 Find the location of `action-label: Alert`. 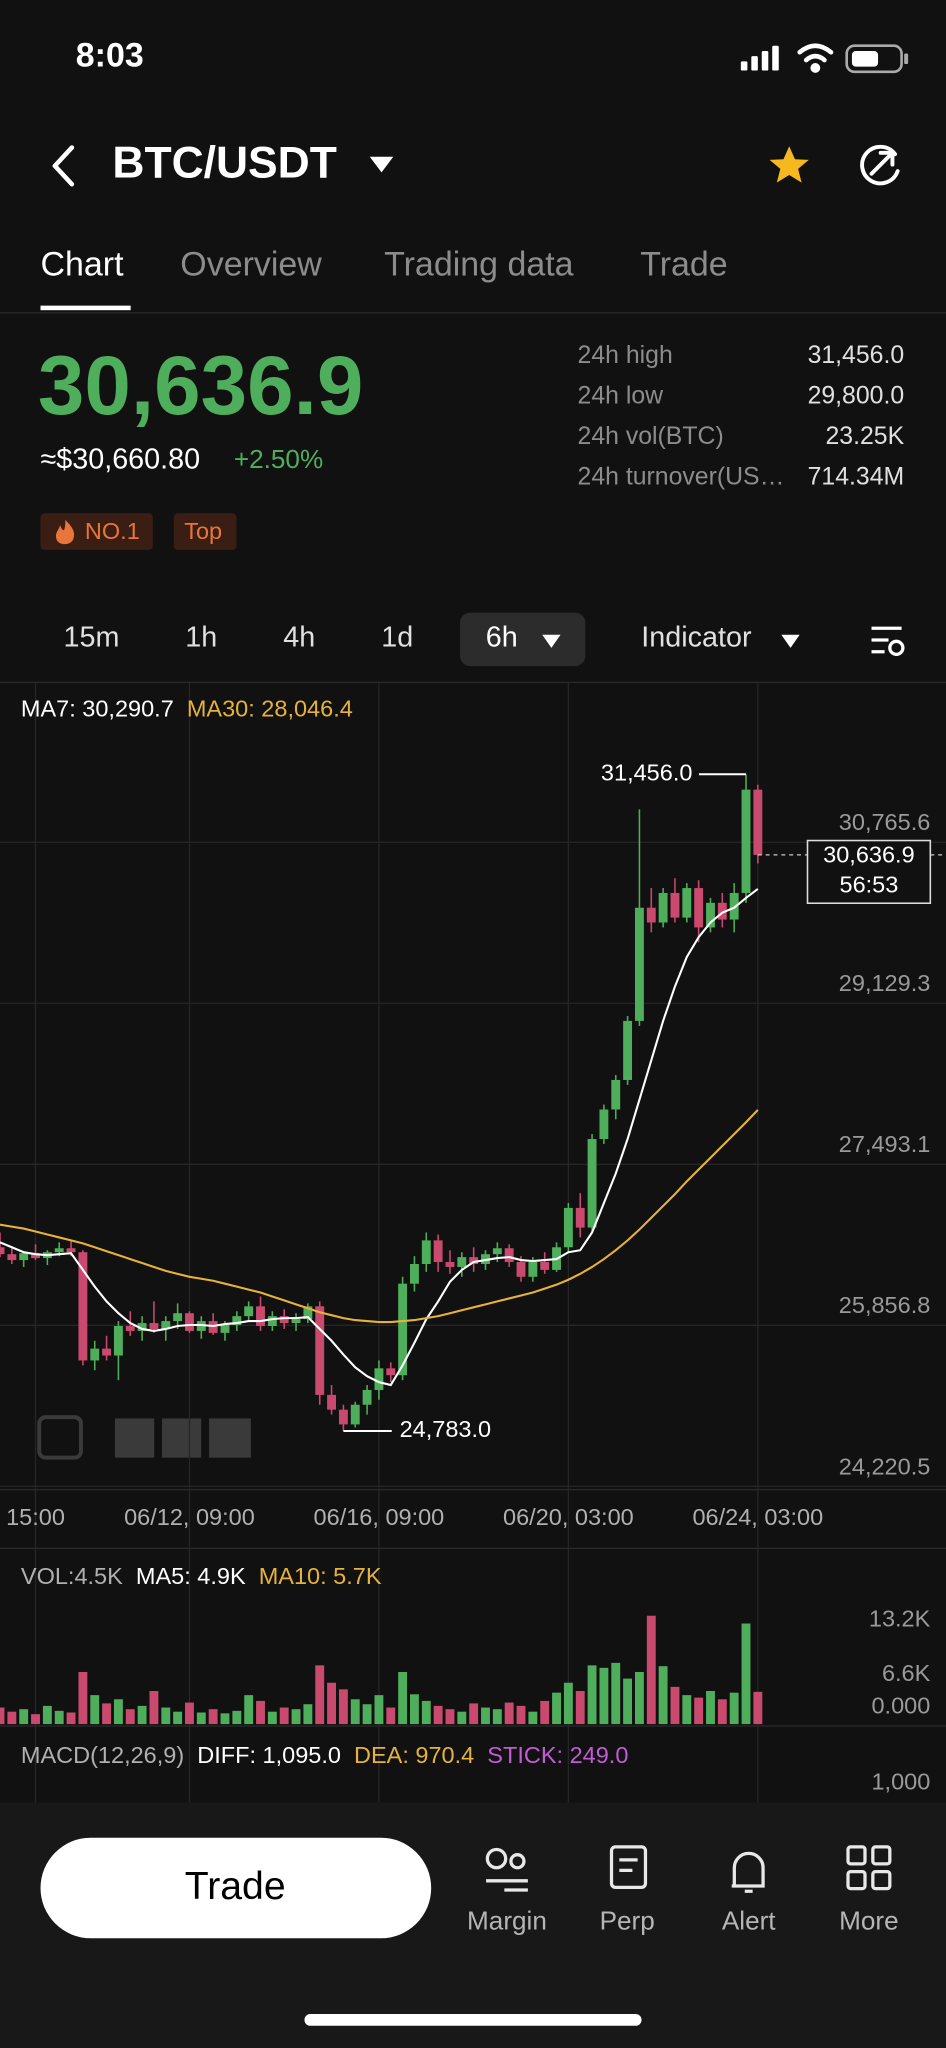

action-label: Alert is located at coordinates (749, 1921).